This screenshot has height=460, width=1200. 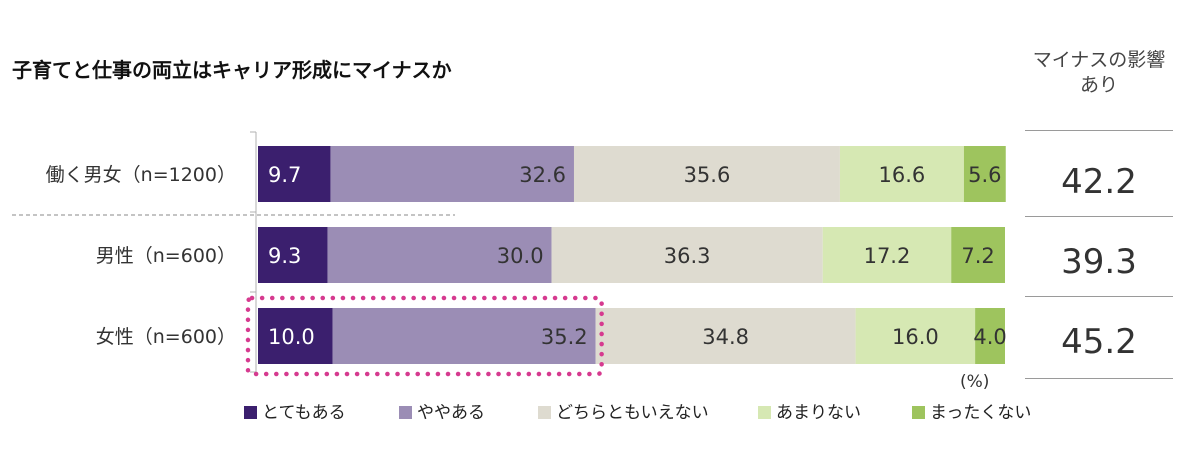 What do you see at coordinates (232, 70) in the screenshot?
I see `chart-title: 子育てと仕事の両立はキャリア形成にマイナスか` at bounding box center [232, 70].